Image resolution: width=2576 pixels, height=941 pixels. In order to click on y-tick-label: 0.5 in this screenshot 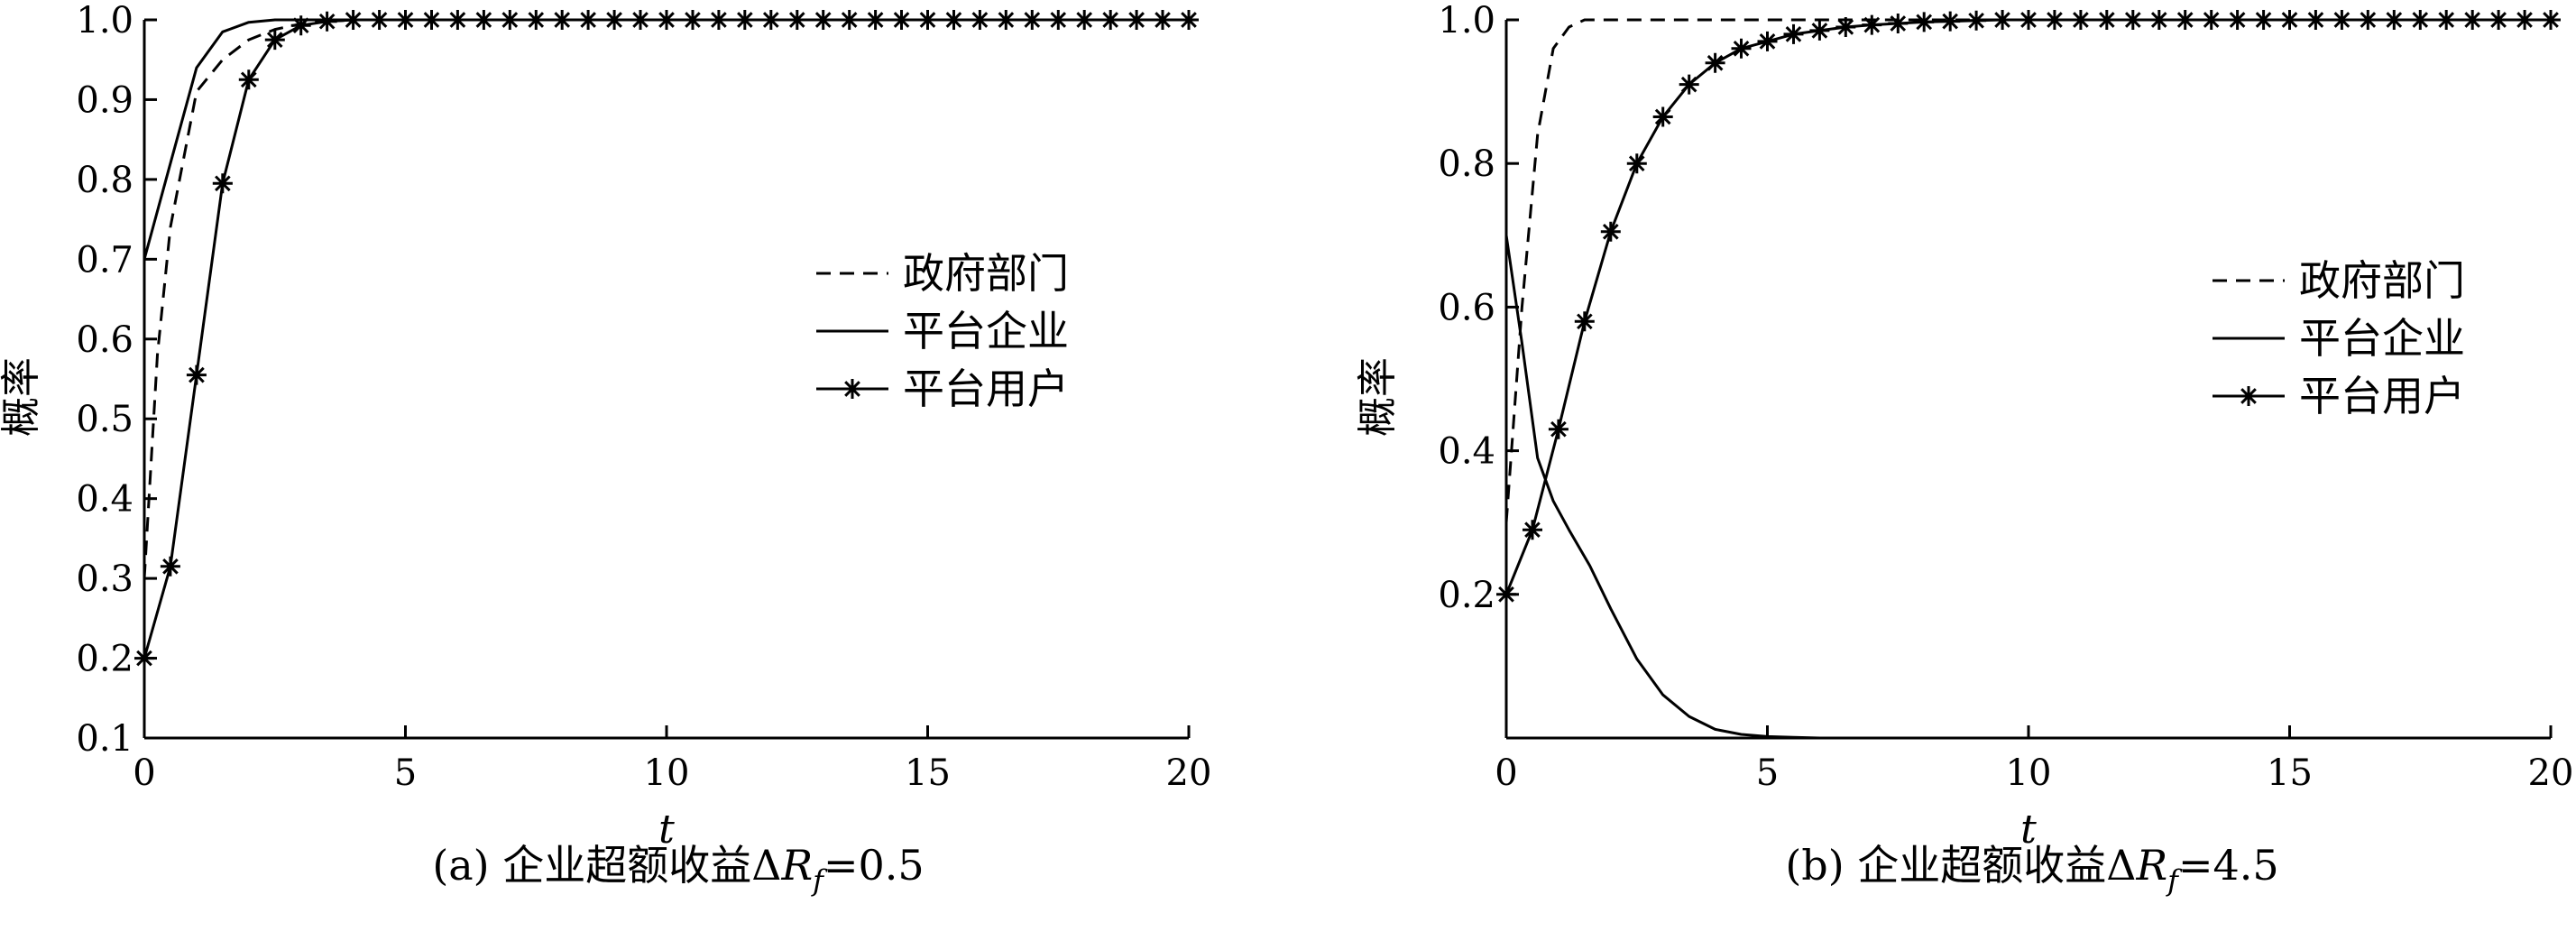, I will do `click(105, 419)`.